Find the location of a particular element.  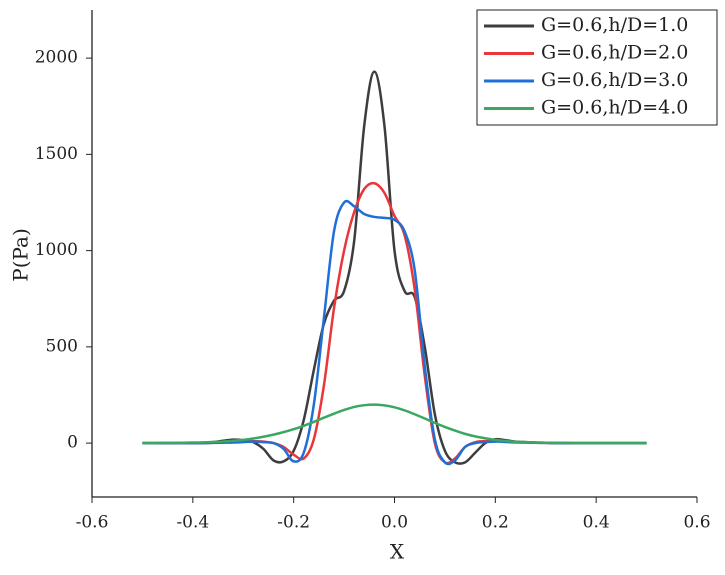

x-tick-label: 0.6 is located at coordinates (696, 523).